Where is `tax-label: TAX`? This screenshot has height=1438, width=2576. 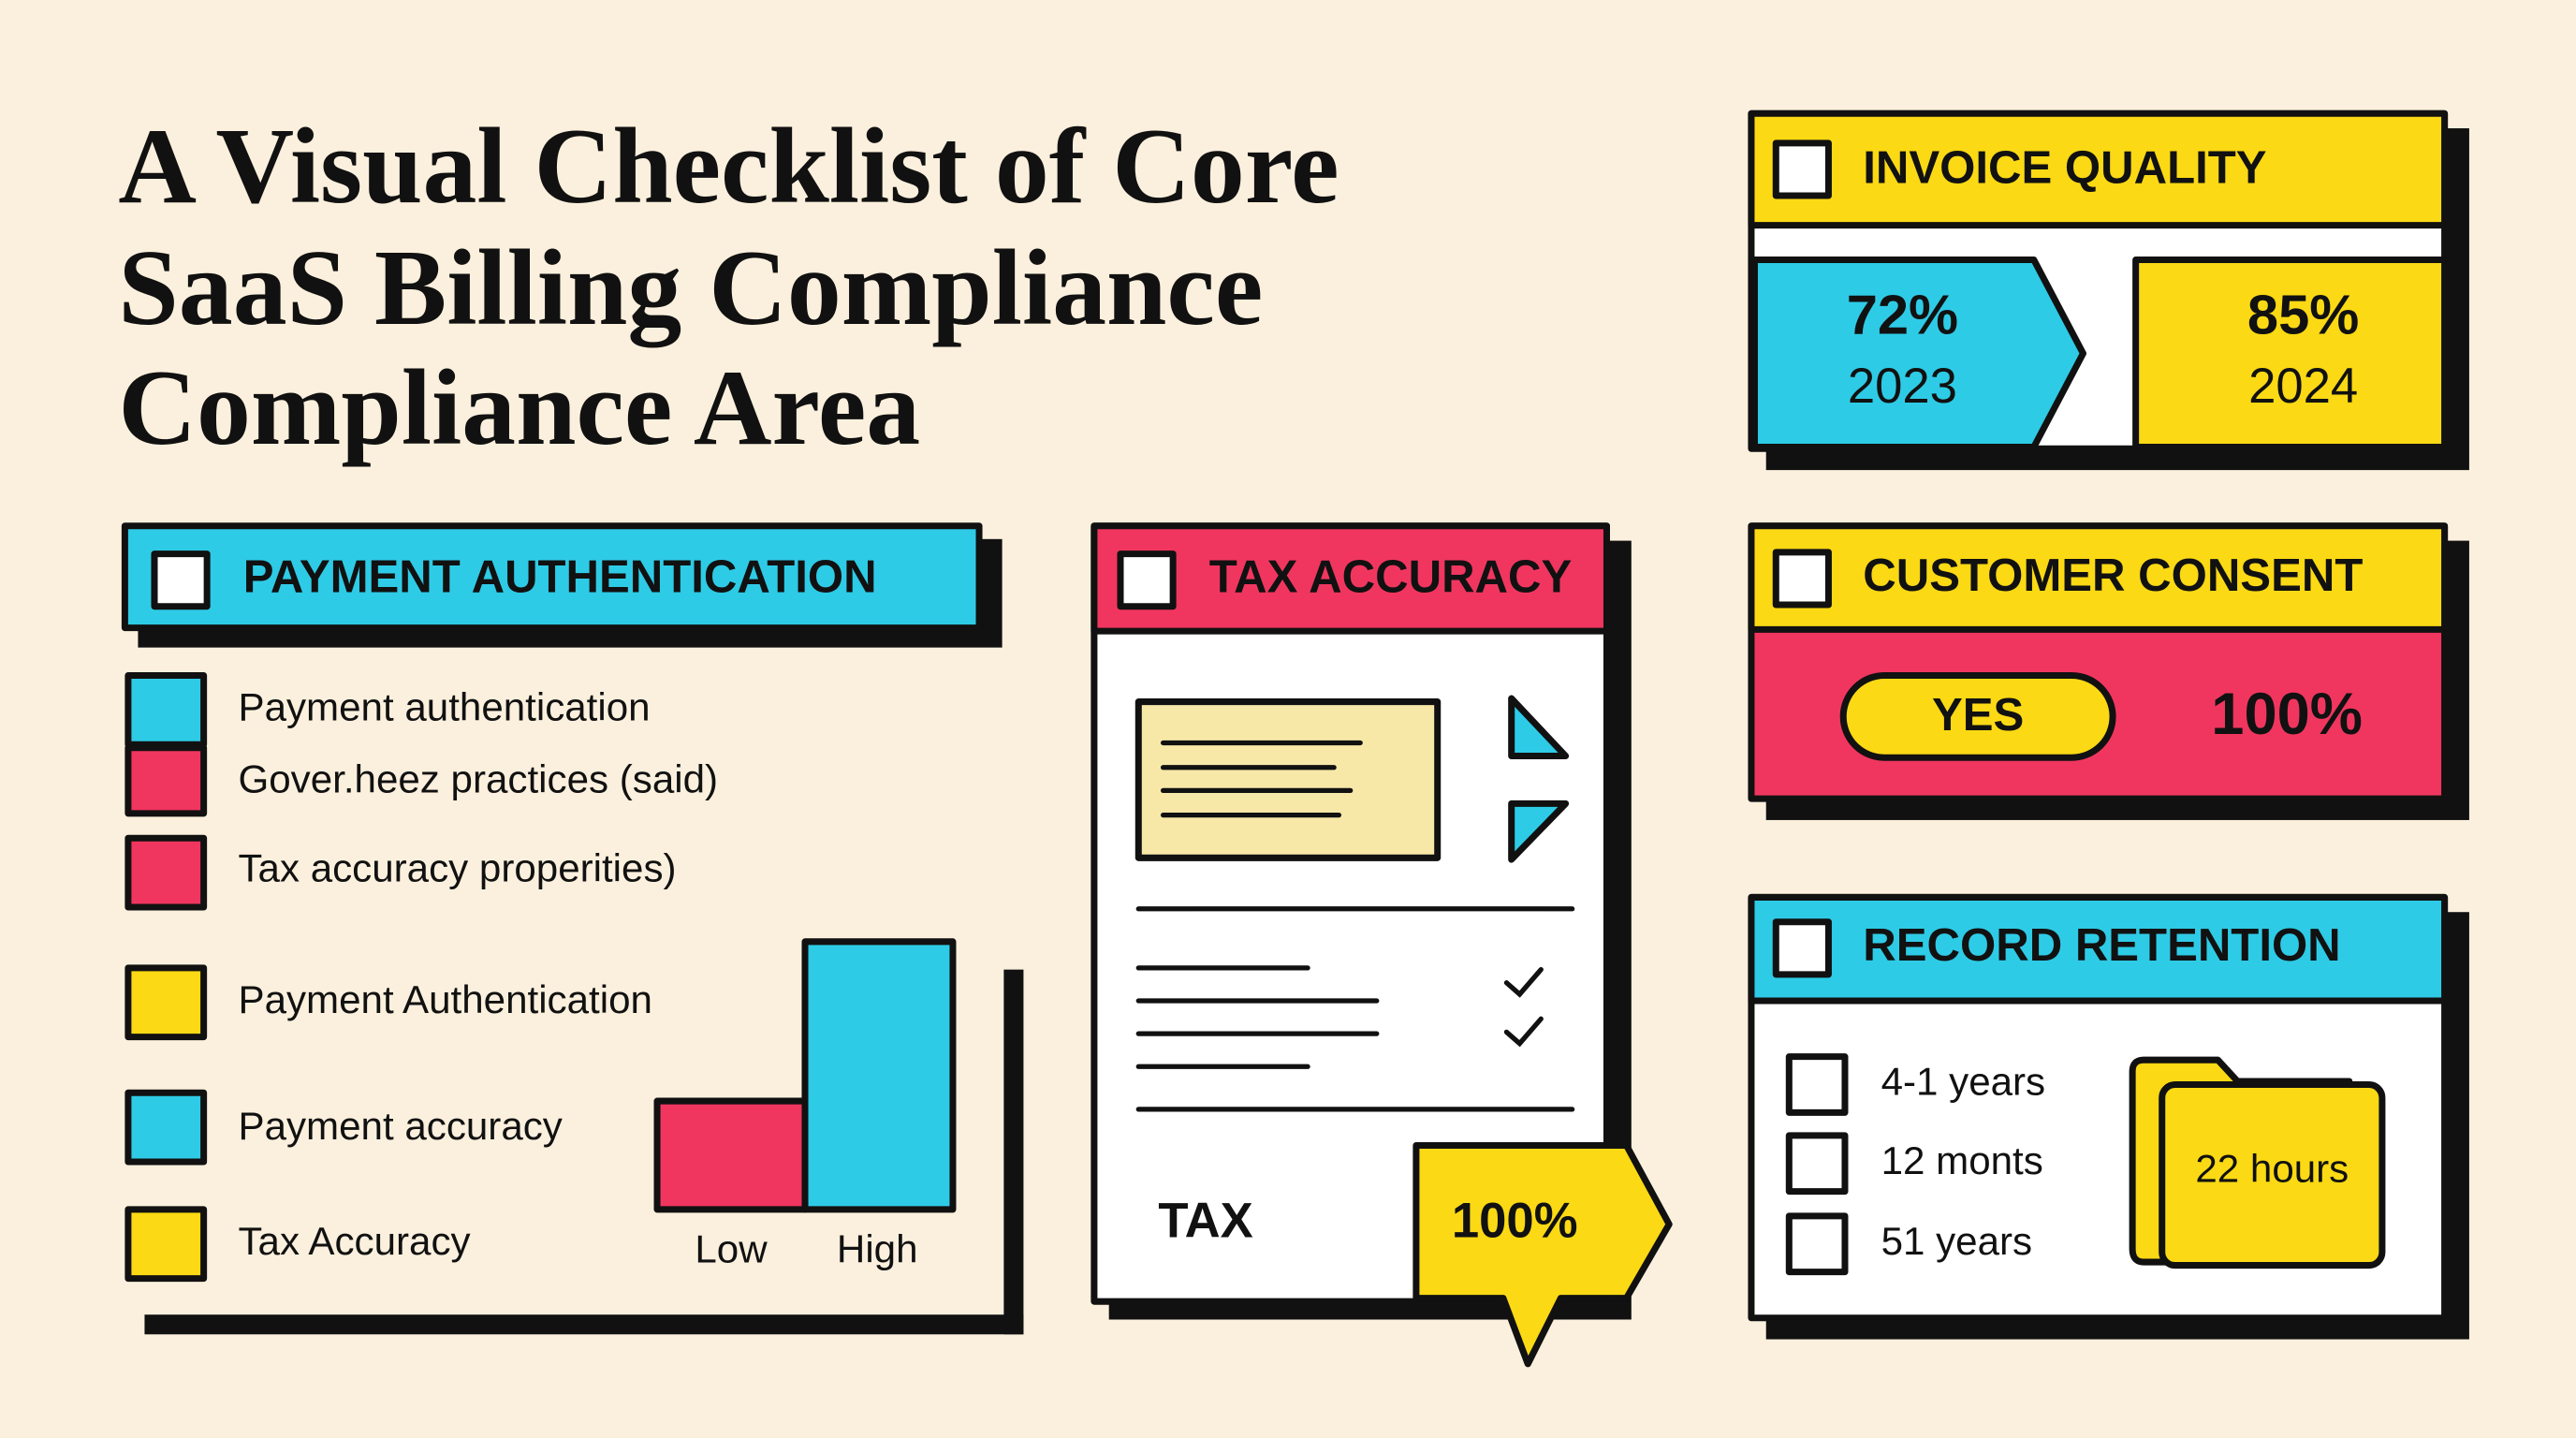
tax-label: TAX is located at coordinates (1205, 1221).